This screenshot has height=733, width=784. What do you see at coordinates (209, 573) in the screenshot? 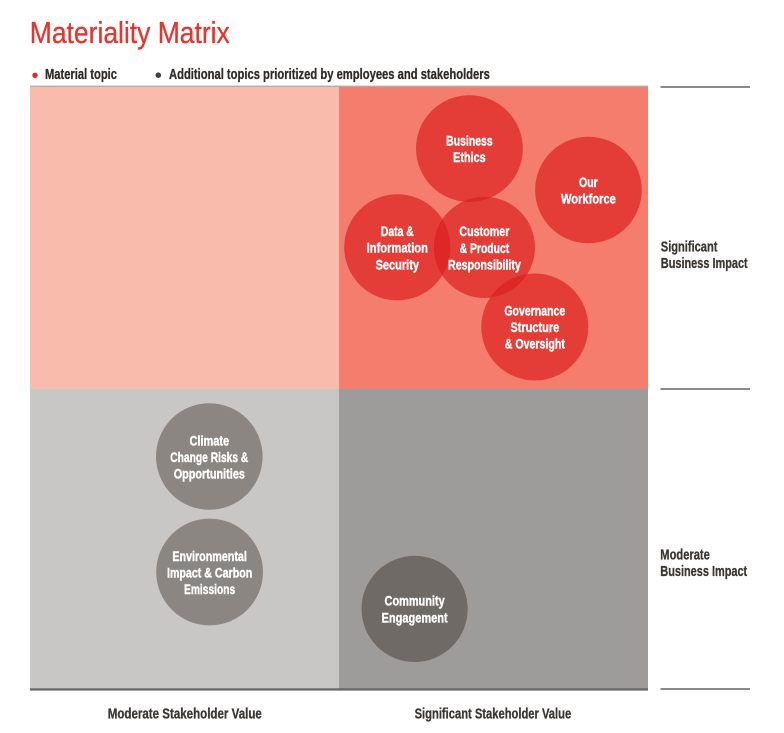
I see `svg-text: Impact & Carbon` at bounding box center [209, 573].